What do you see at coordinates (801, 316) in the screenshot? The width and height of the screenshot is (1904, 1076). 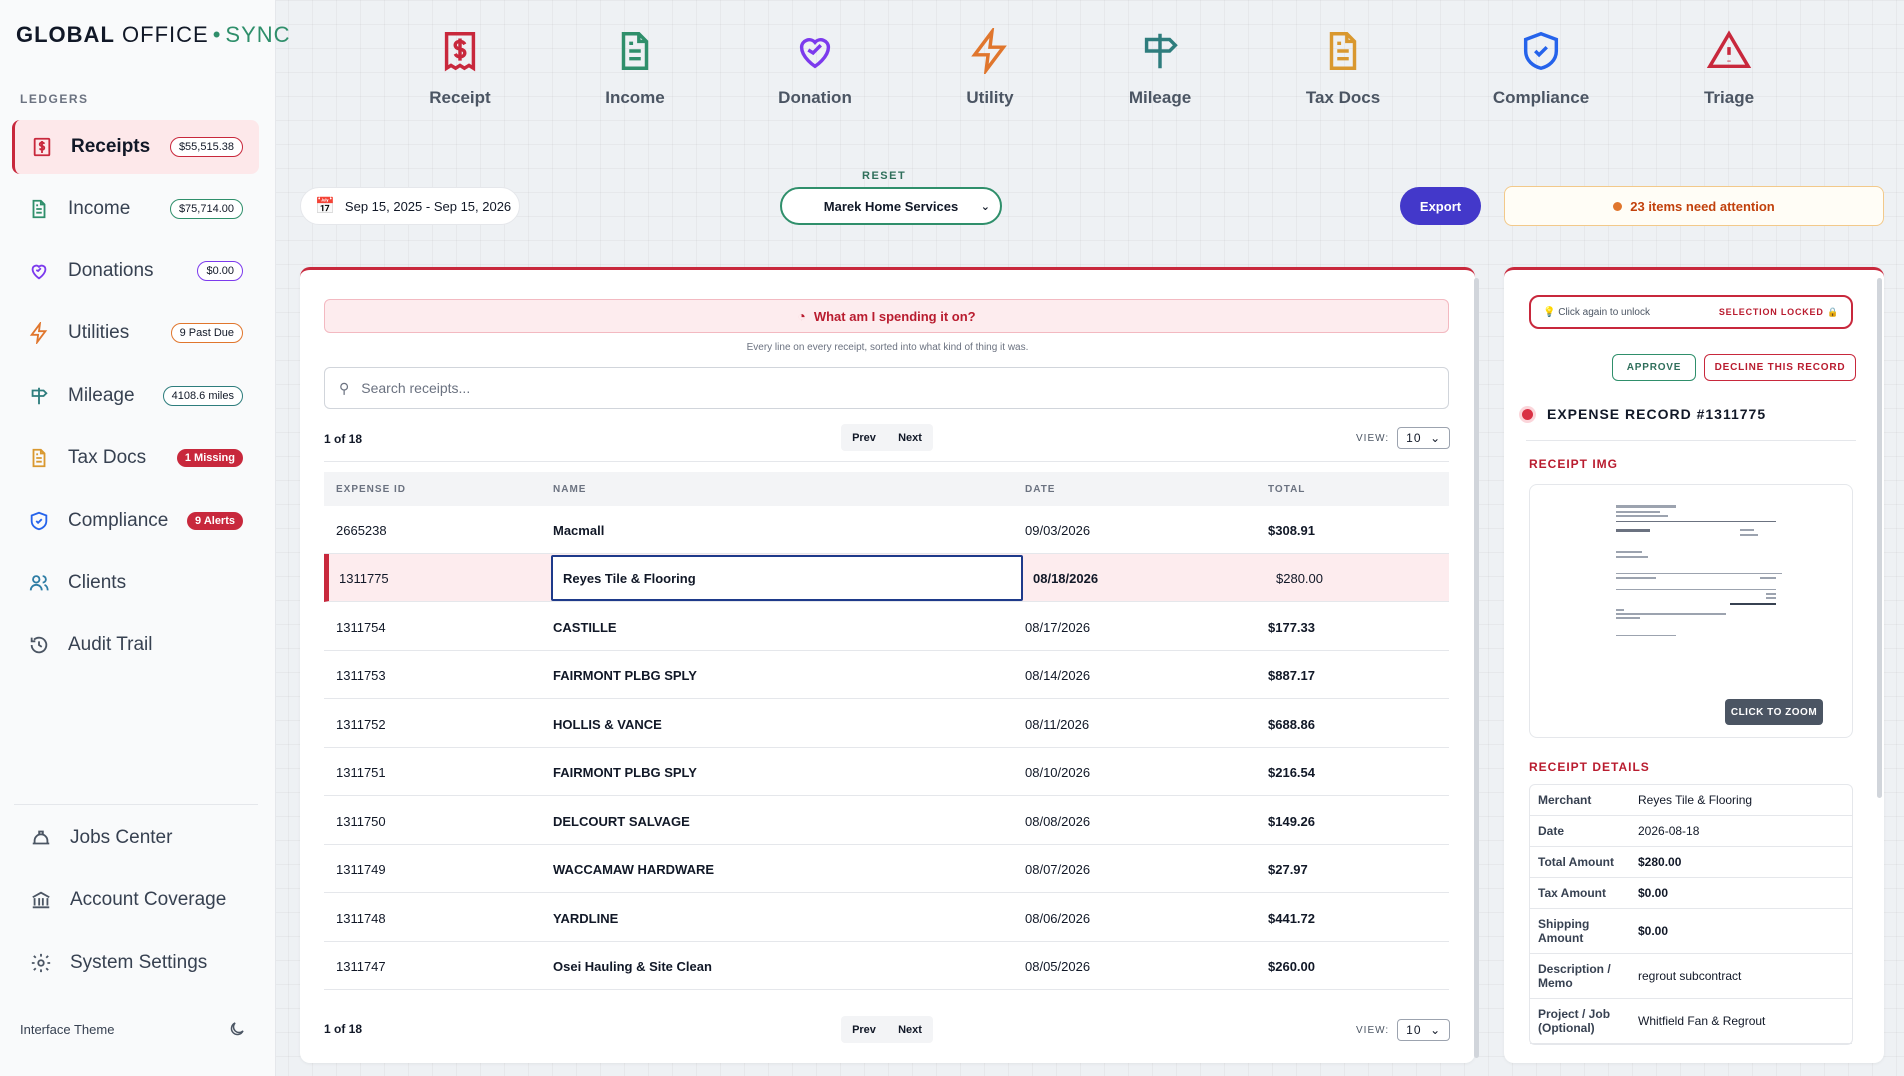 I see `pie-chart-icon: ◔` at bounding box center [801, 316].